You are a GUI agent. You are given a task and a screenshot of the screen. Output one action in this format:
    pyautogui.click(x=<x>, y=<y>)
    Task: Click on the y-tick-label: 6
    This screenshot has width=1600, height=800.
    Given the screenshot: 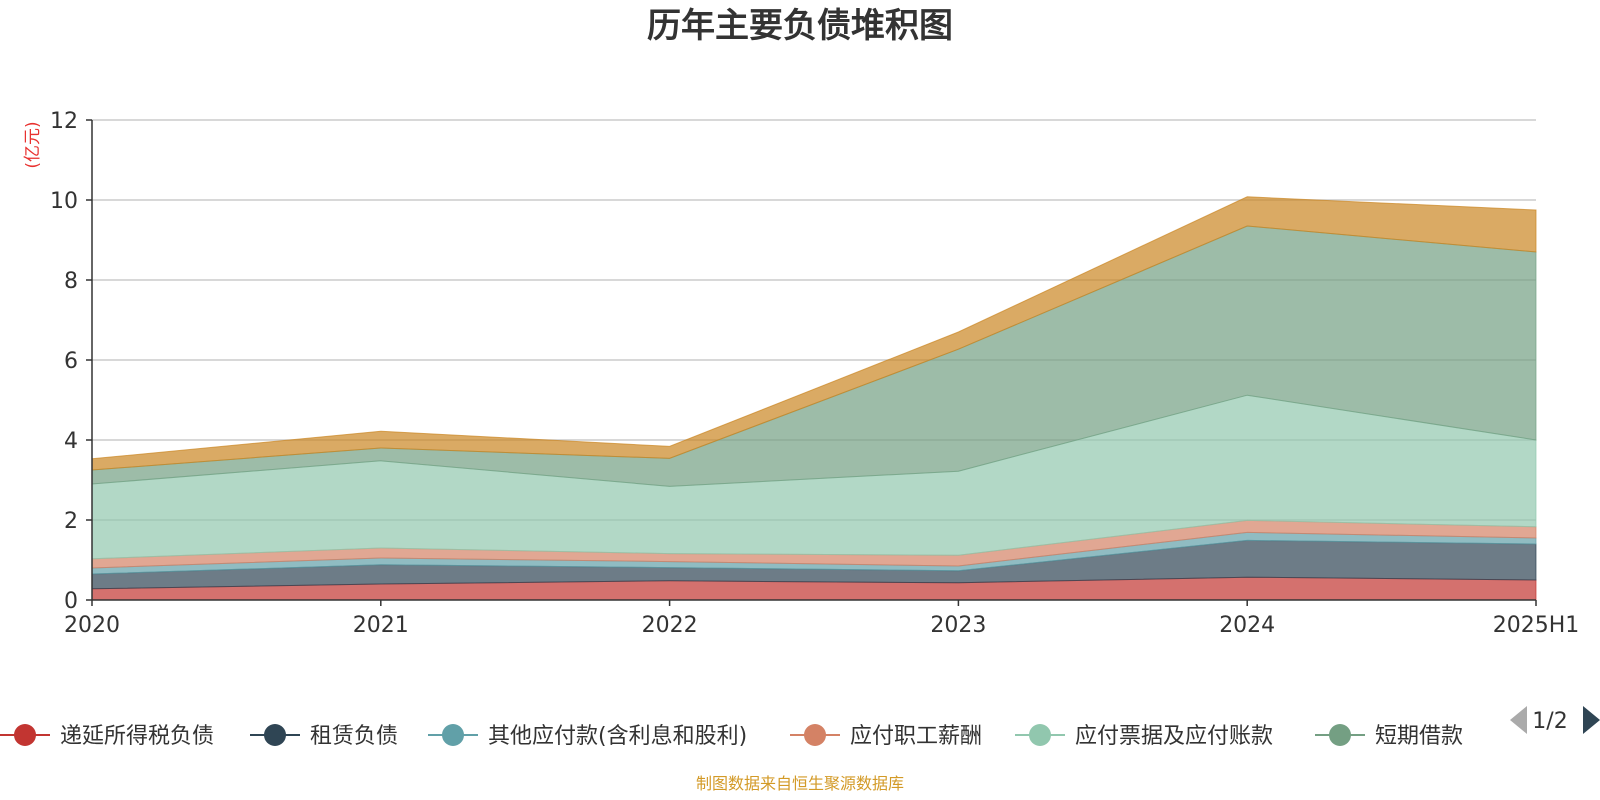 What is the action you would take?
    pyautogui.click(x=71, y=361)
    